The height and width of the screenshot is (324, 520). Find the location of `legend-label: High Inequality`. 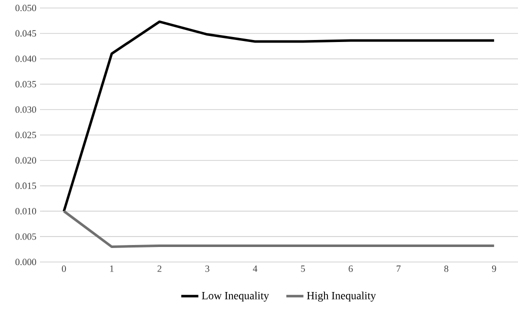

legend-label: High Inequality is located at coordinates (341, 297).